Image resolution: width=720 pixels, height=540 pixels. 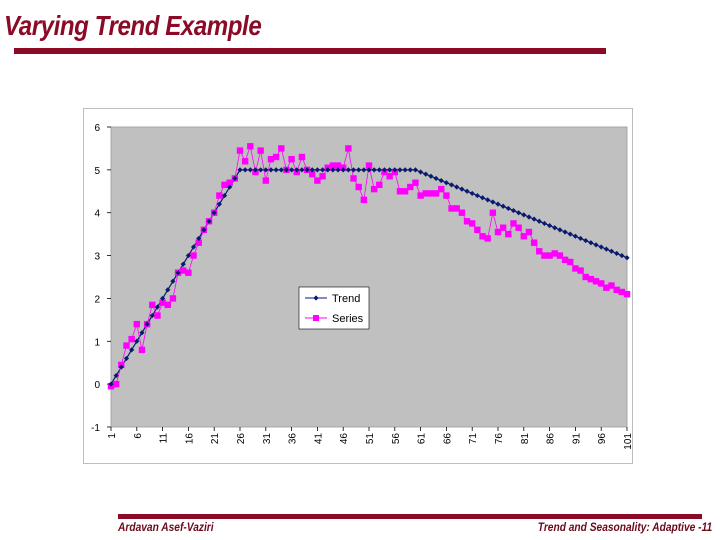 What do you see at coordinates (410, 516) in the screenshot?
I see `footer-underline` at bounding box center [410, 516].